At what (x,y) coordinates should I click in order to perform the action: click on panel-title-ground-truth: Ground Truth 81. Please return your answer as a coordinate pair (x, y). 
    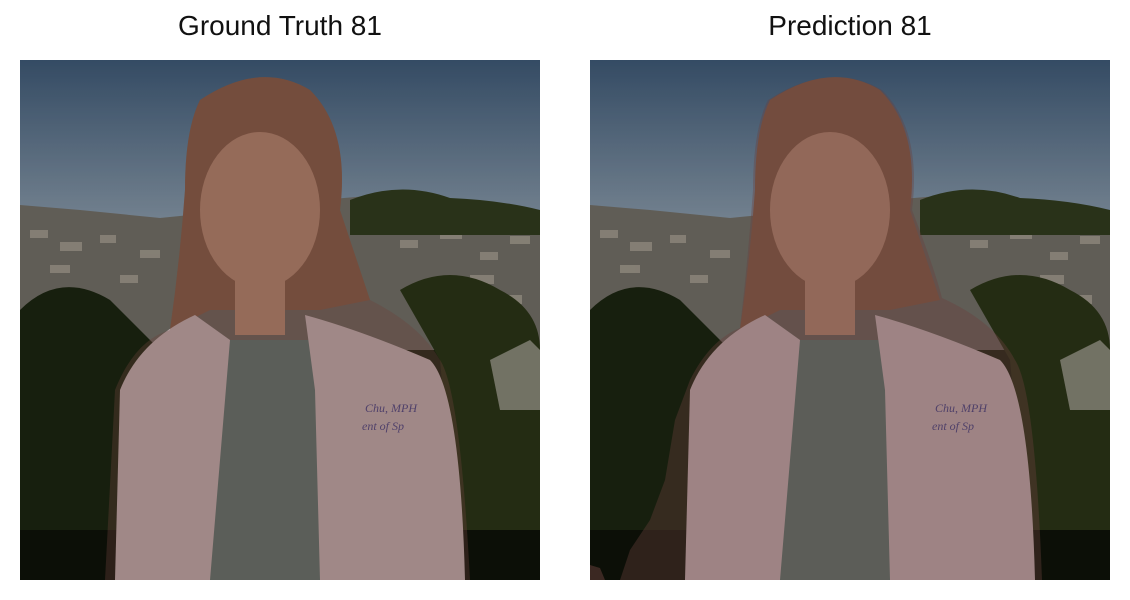
    Looking at the image, I should click on (280, 25).